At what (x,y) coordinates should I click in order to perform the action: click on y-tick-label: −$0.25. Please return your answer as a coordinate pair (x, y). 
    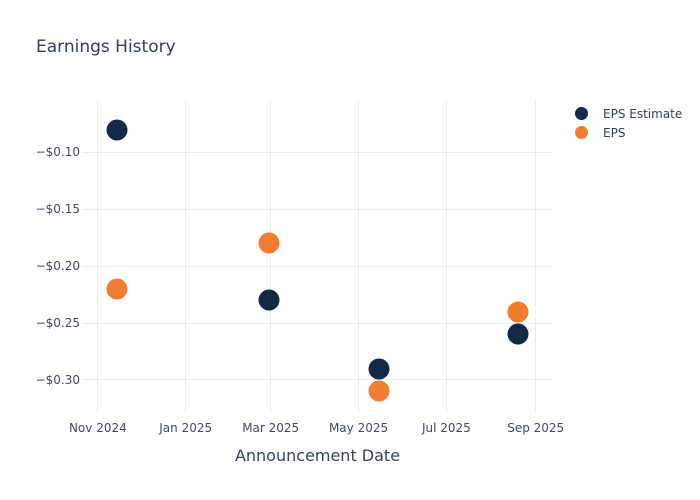
    Looking at the image, I should click on (57, 323).